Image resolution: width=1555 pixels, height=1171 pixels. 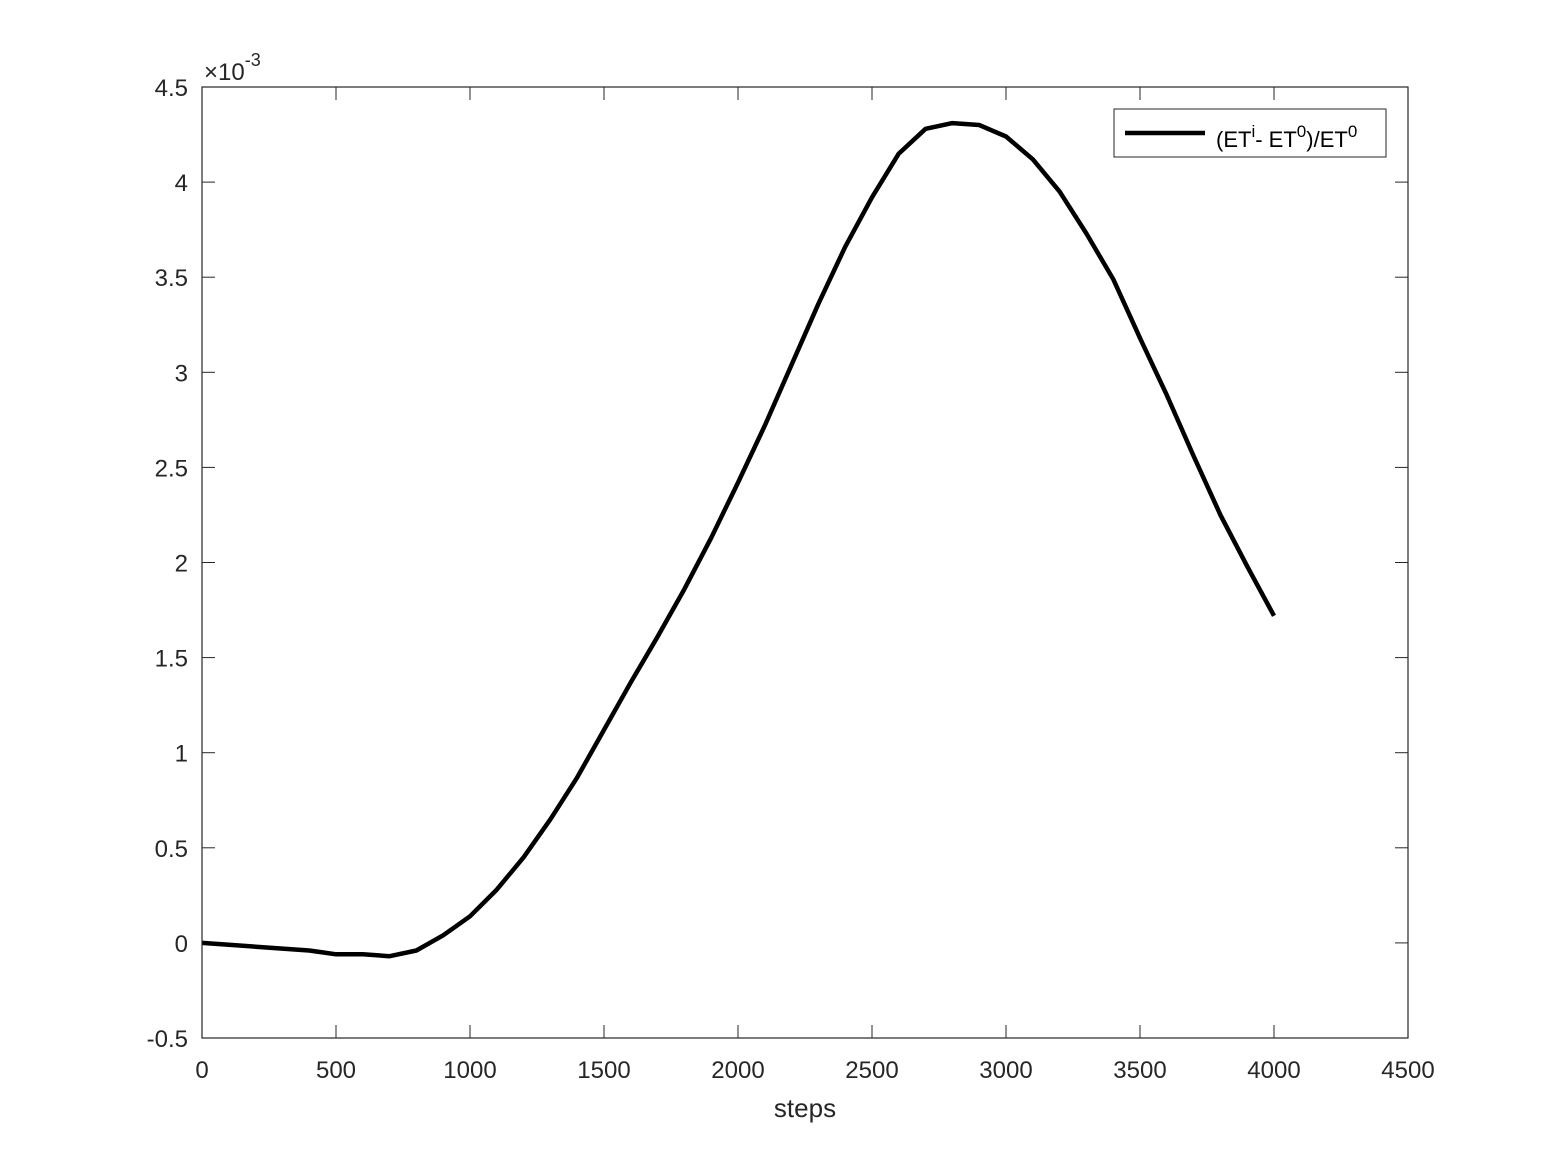 I want to click on y-tick-label: 4.5, so click(x=171, y=88).